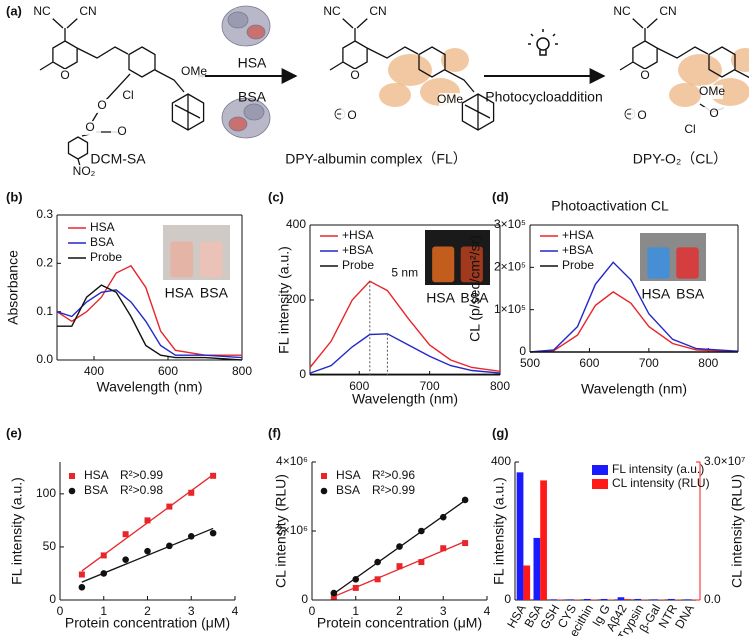  Describe the element at coordinates (358, 235) in the screenshot. I see `legend-label: +HSA` at that location.